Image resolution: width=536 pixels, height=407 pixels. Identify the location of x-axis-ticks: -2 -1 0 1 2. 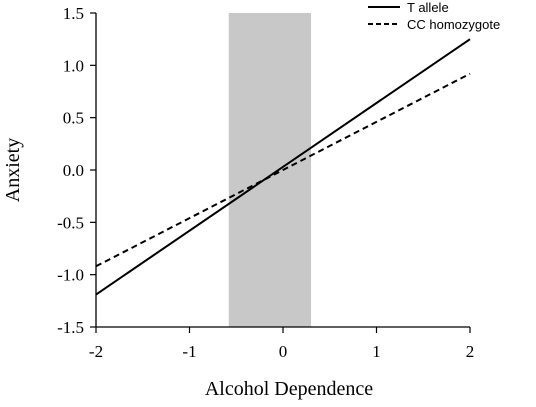
(281, 344).